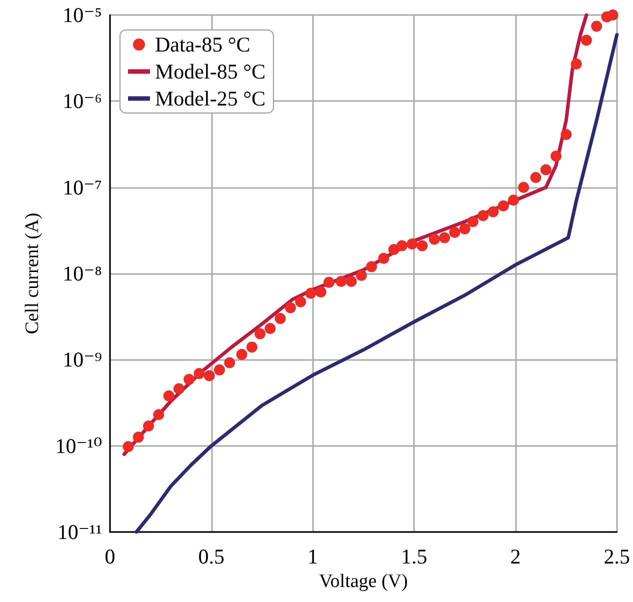  I want to click on y-tick-label: 10⁻¹⁰, so click(78, 446).